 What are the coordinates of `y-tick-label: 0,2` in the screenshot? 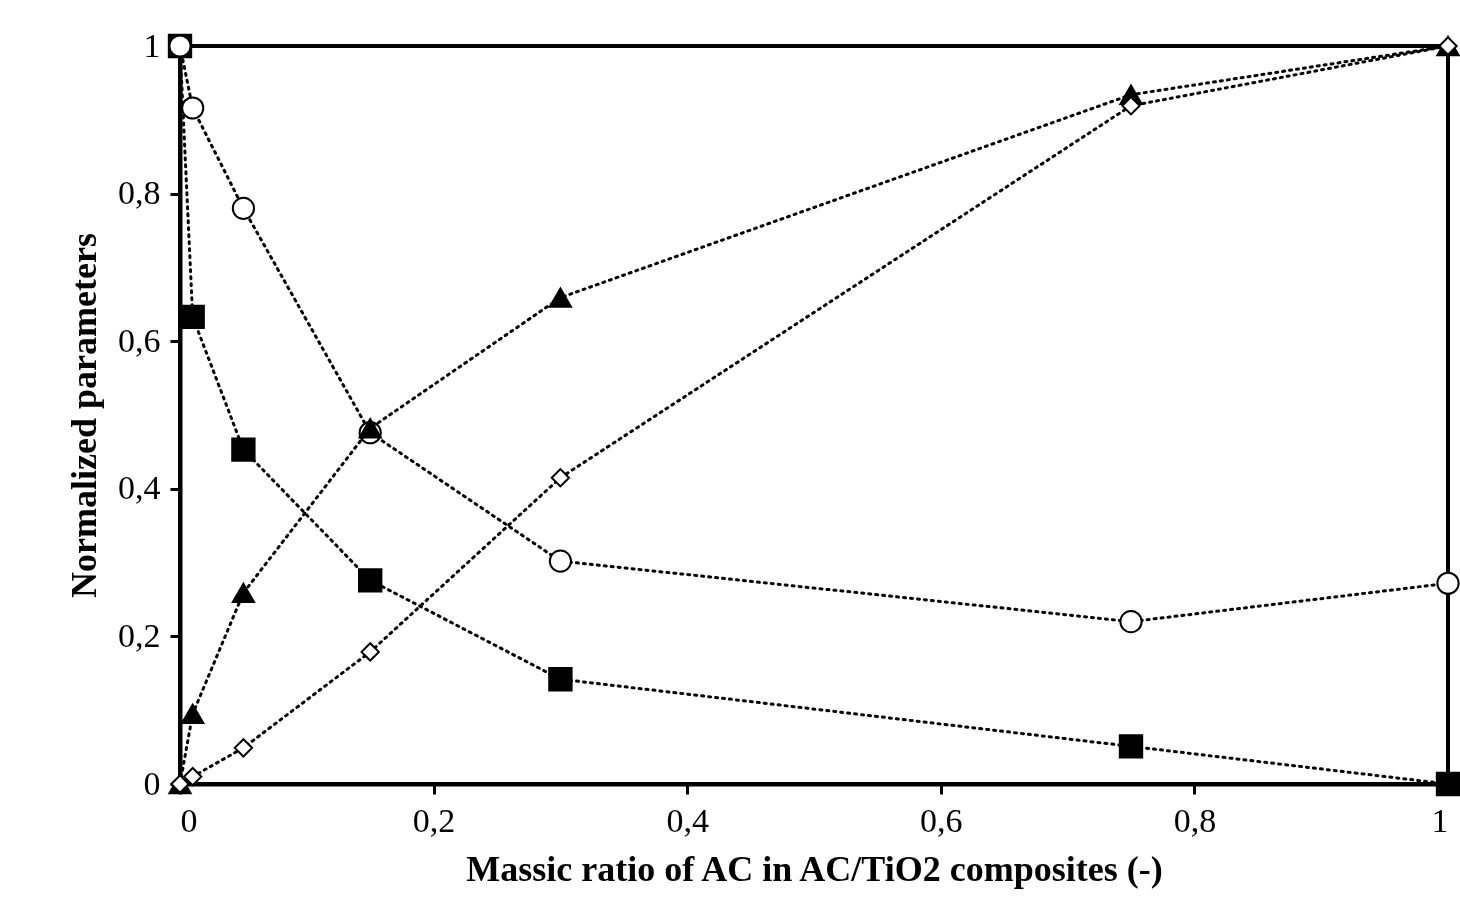 It's located at (139, 635).